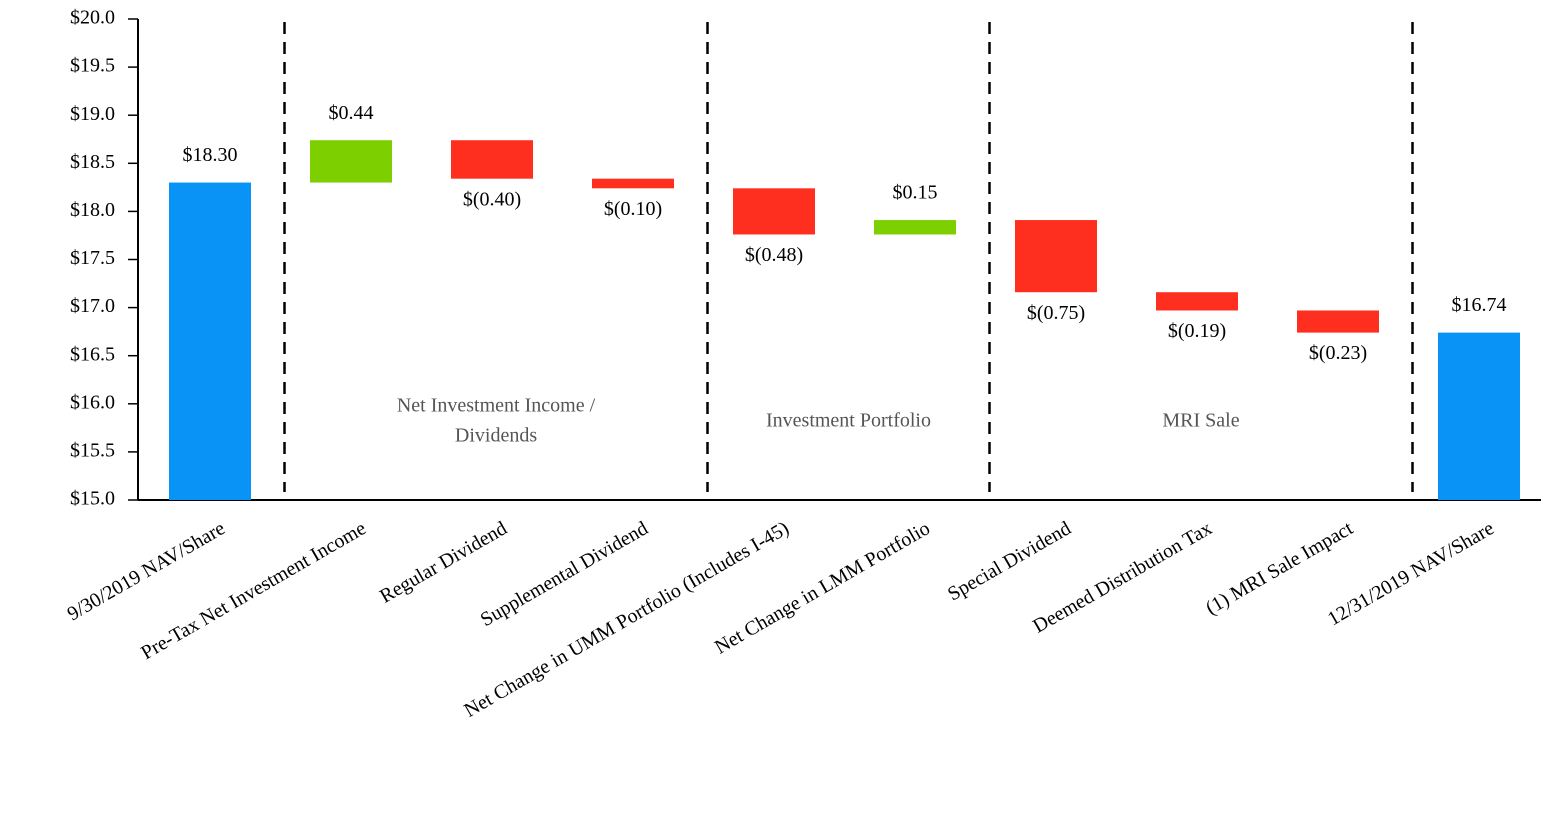 The width and height of the screenshot is (1541, 823). Describe the element at coordinates (92, 402) in the screenshot. I see `y-tick-label: $16.0` at that location.